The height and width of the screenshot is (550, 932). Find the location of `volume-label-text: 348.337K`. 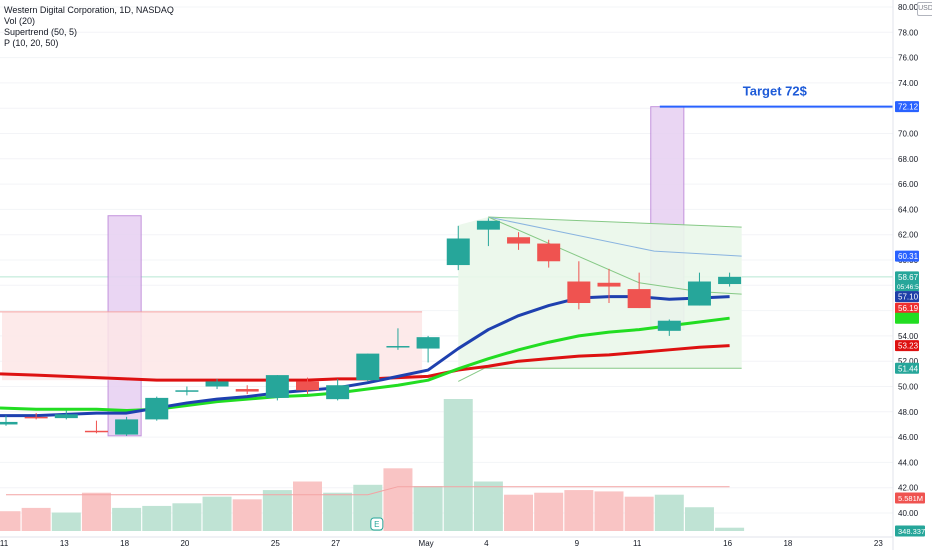

volume-label-text: 348.337K is located at coordinates (914, 531).